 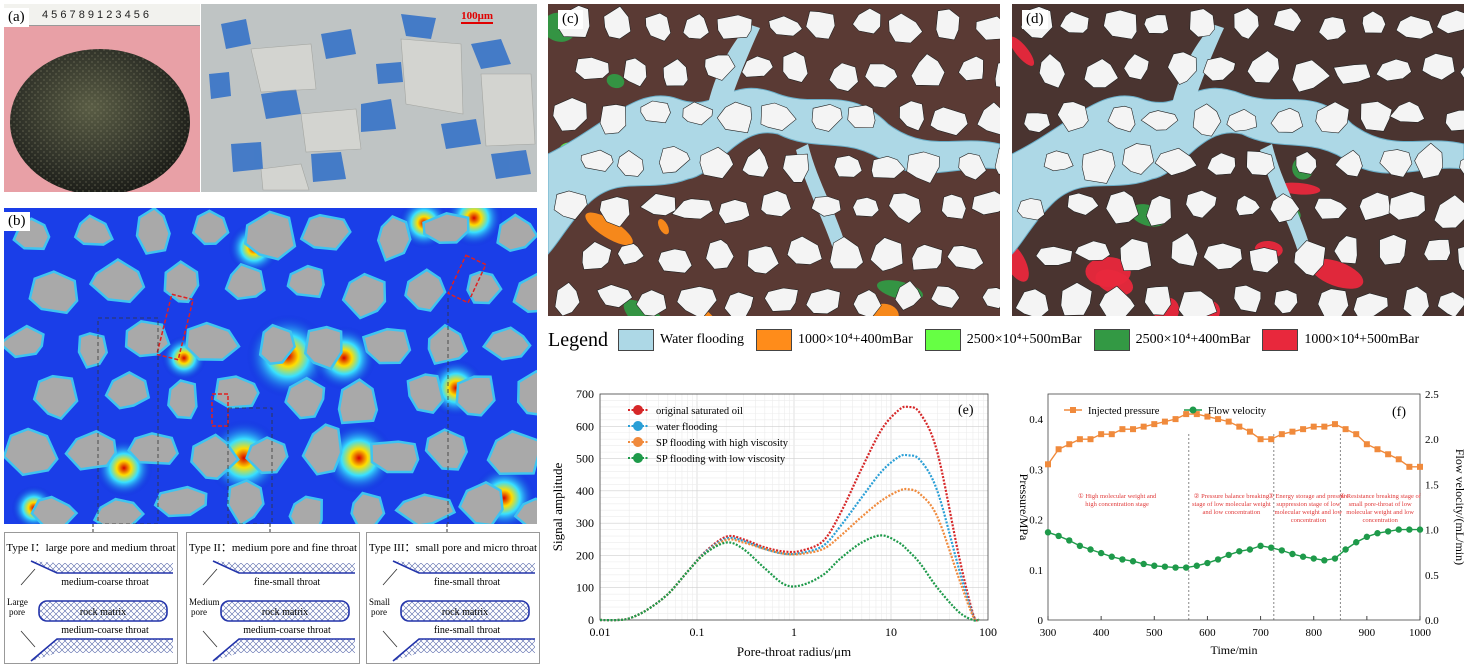 I want to click on x-tick-label: 1, so click(x=794, y=632).